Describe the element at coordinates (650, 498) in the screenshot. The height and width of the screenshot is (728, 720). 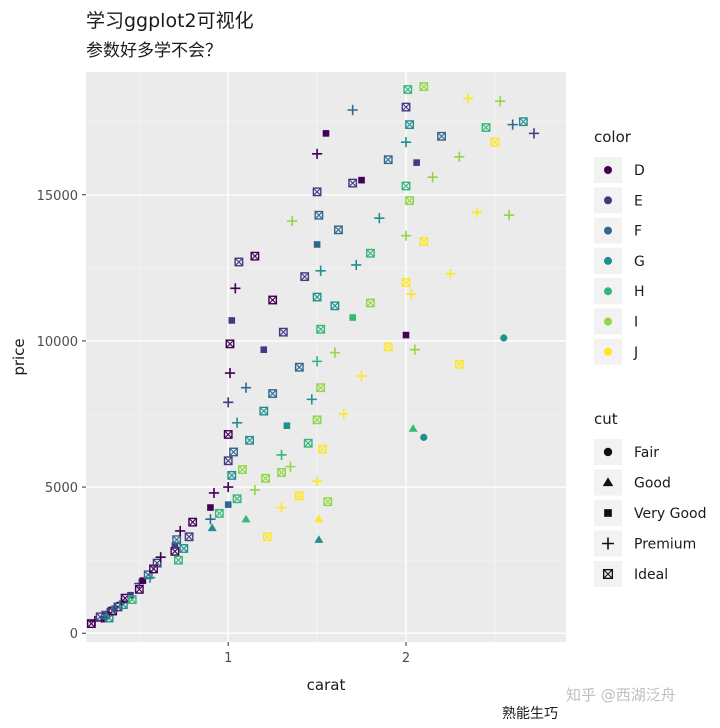
I see `cut-legend: cut Fair Good Very Good Premium Ideal` at that location.